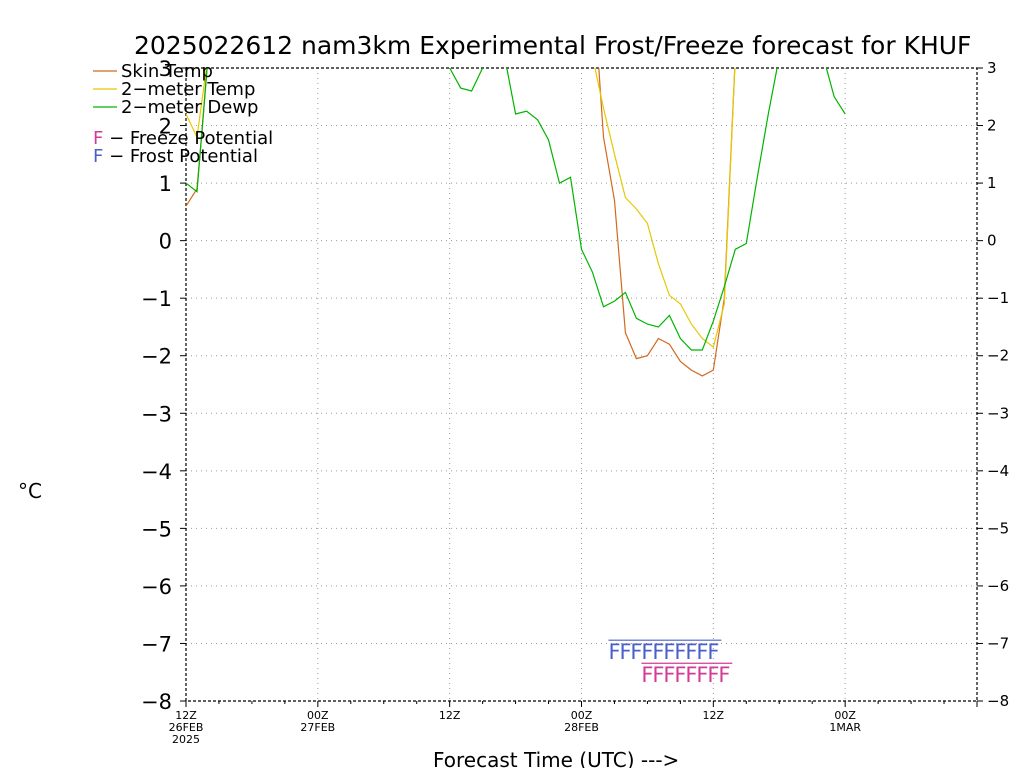  I want to click on y-tick-label-left: −2, so click(156, 357).